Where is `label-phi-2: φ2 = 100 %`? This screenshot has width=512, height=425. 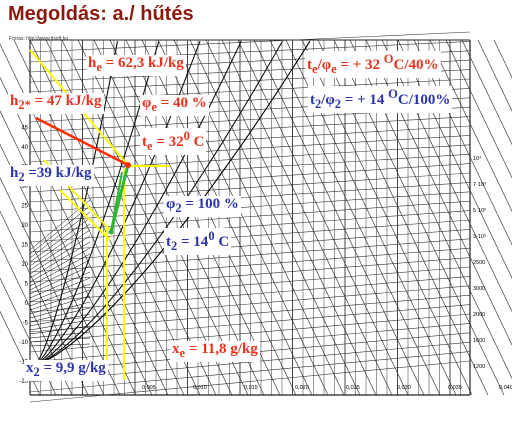
label-phi-2: φ2 = 100 % is located at coordinates (202, 206).